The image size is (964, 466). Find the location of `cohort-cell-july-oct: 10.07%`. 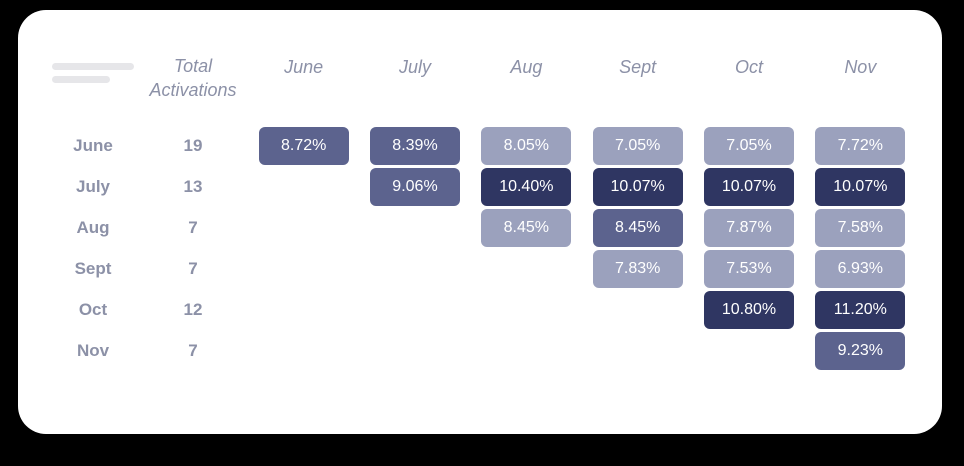

cohort-cell-july-oct: 10.07% is located at coordinates (748, 186).